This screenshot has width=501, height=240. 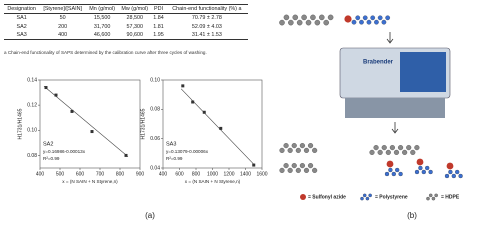 What do you see at coordinates (423, 72) in the screenshot?
I see `extruder-panel` at bounding box center [423, 72].